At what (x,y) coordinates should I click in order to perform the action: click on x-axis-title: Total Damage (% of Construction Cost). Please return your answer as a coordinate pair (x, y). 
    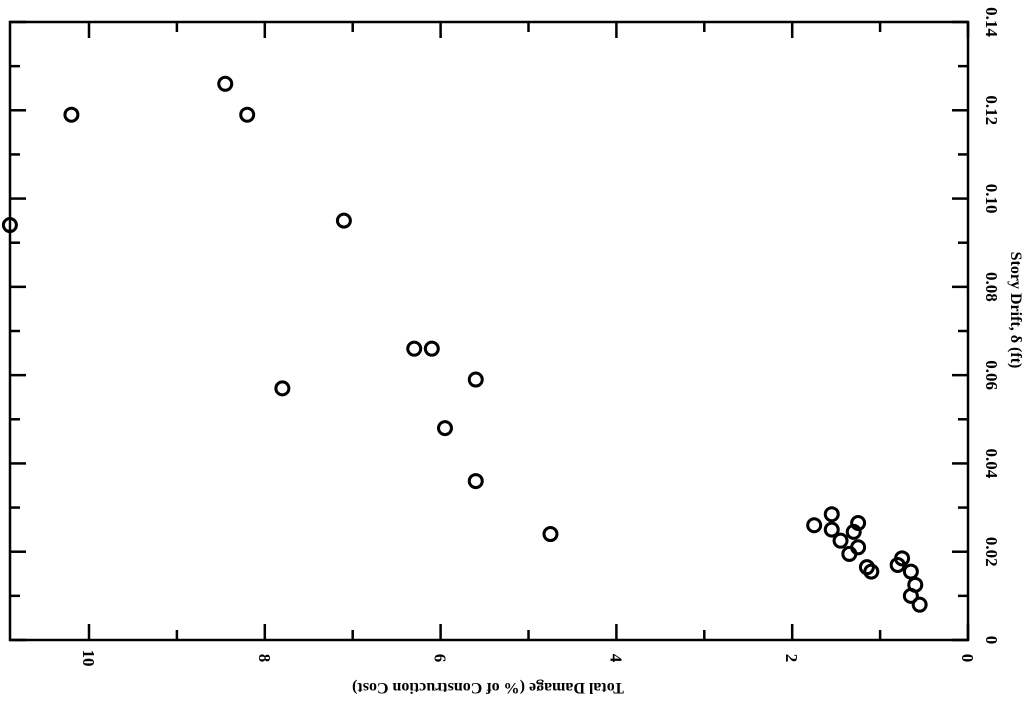
    Looking at the image, I should click on (488, 687).